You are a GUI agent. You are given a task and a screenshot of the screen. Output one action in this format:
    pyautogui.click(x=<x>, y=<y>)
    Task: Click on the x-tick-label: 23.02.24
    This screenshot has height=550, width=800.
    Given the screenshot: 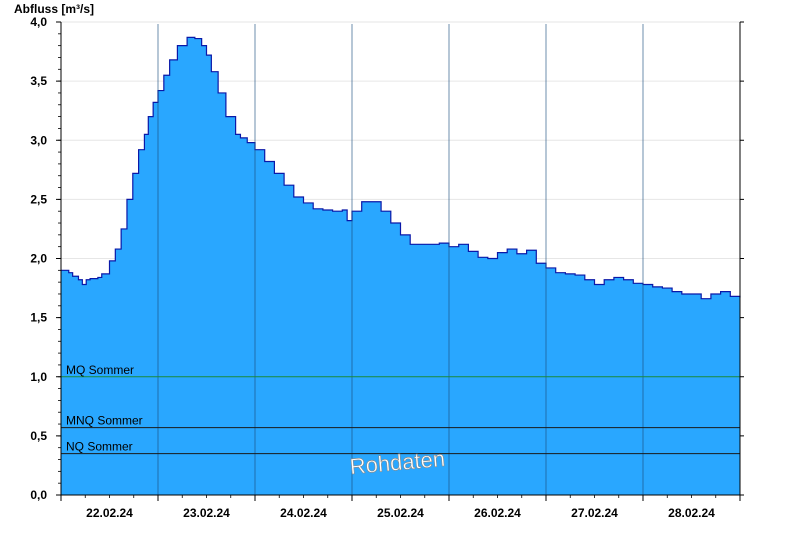 What is the action you would take?
    pyautogui.click(x=206, y=513)
    